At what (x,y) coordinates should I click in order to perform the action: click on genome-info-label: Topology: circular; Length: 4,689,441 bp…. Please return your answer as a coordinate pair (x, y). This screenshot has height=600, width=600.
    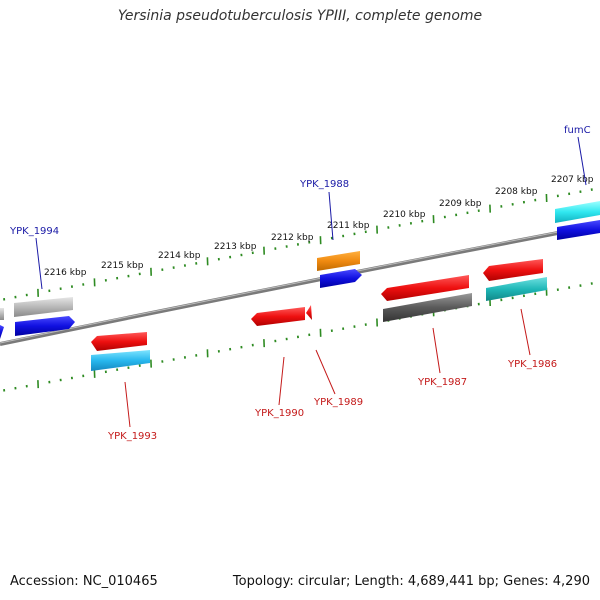
    Looking at the image, I should click on (411, 581).